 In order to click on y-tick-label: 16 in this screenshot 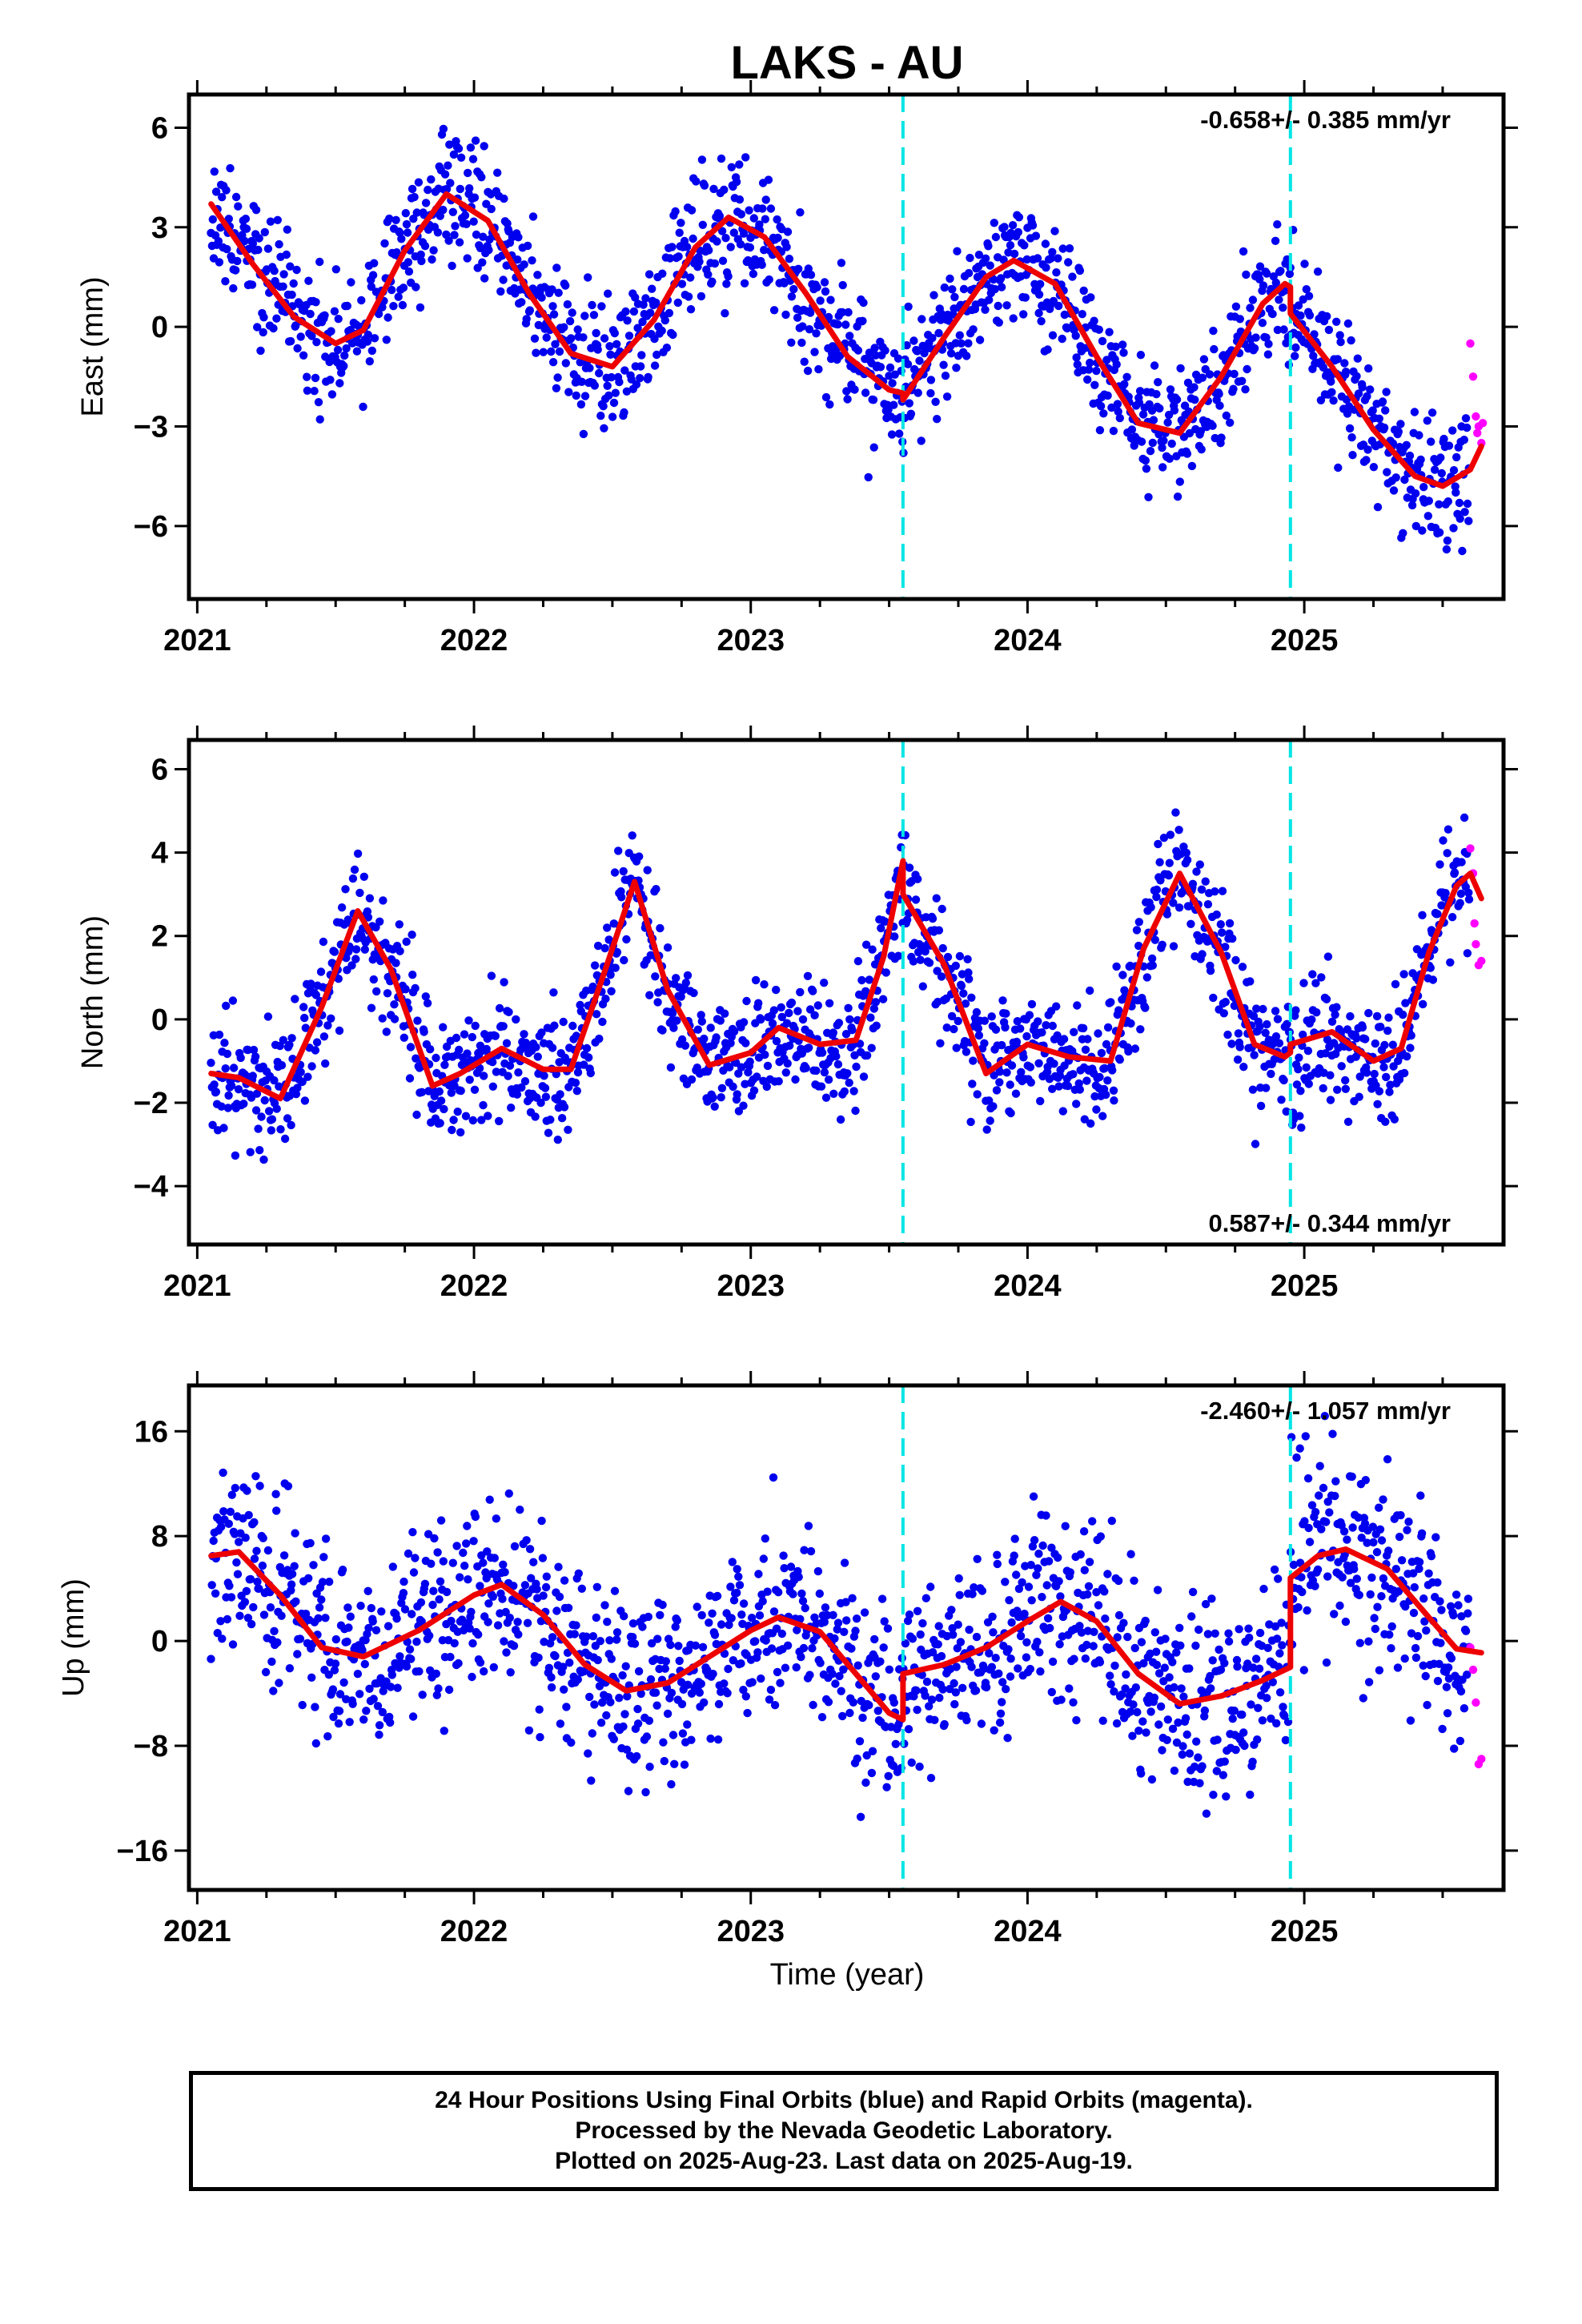, I will do `click(151, 1432)`.